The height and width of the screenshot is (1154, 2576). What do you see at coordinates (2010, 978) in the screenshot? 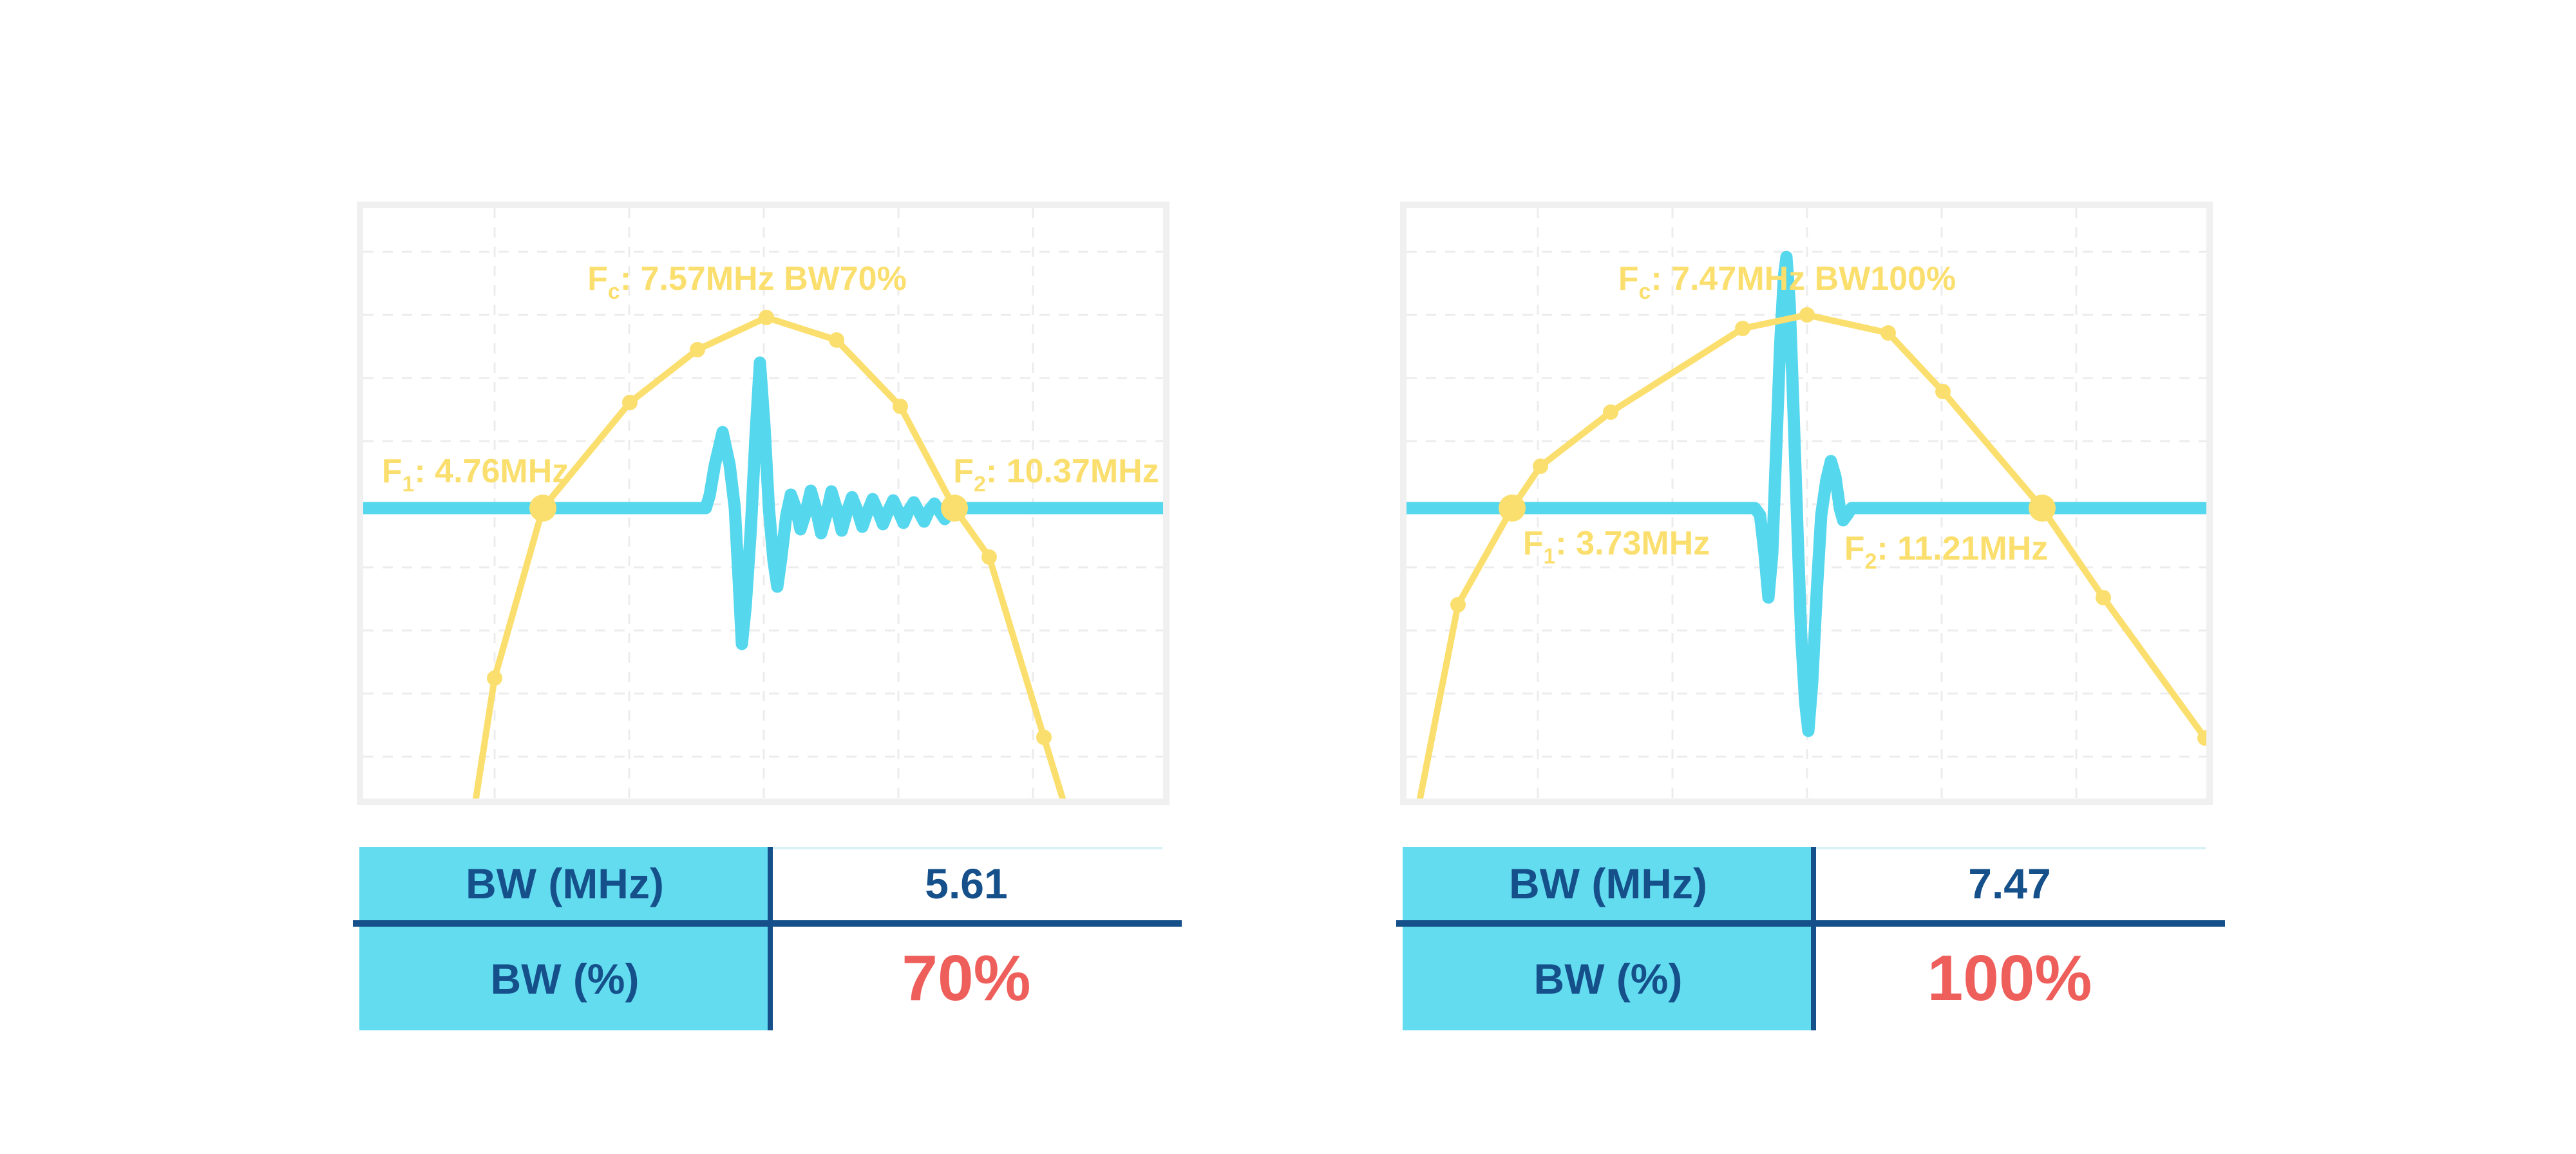
I see `bw-percent-value: 100%` at bounding box center [2010, 978].